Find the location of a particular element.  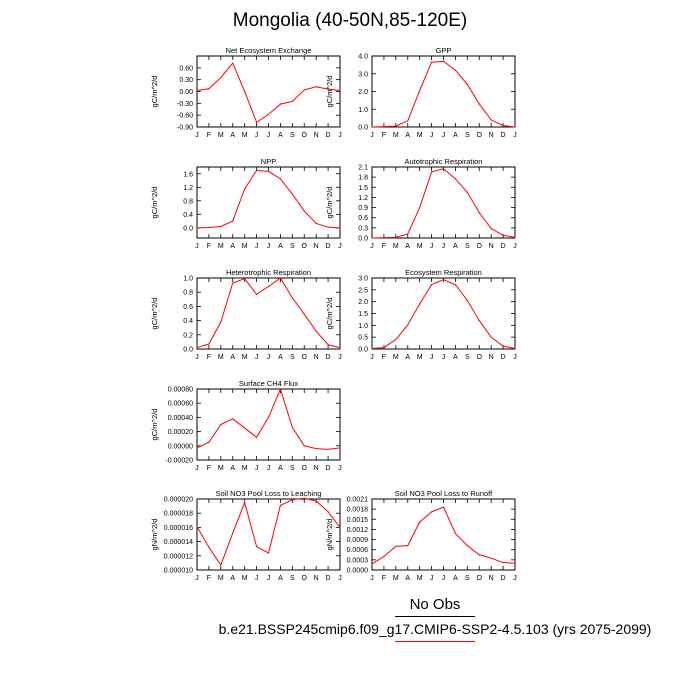

x-tick-label: F is located at coordinates (209, 246).